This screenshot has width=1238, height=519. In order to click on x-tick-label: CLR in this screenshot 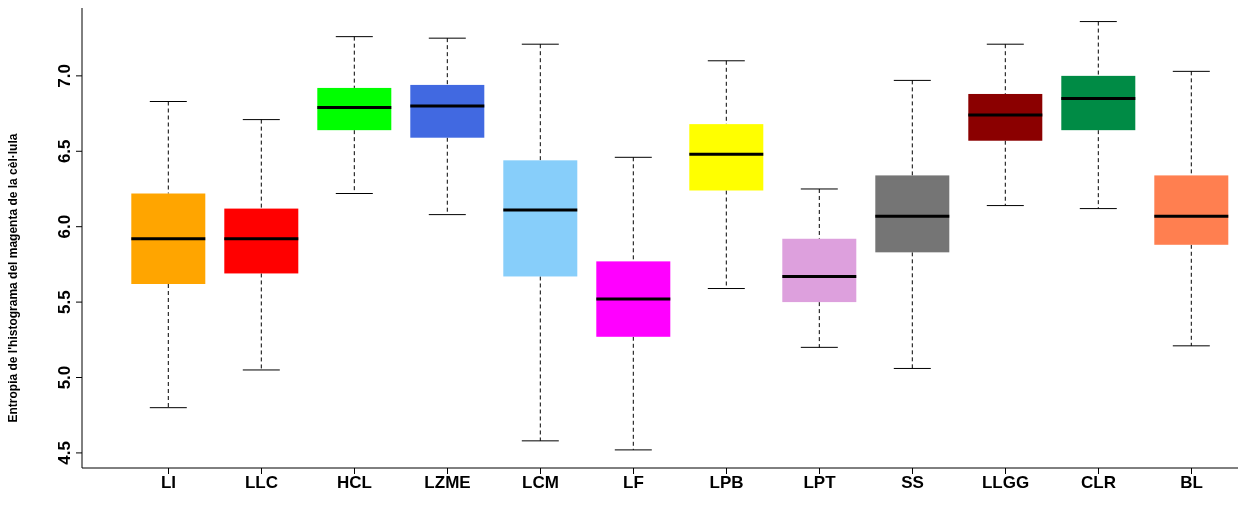, I will do `click(1098, 483)`.